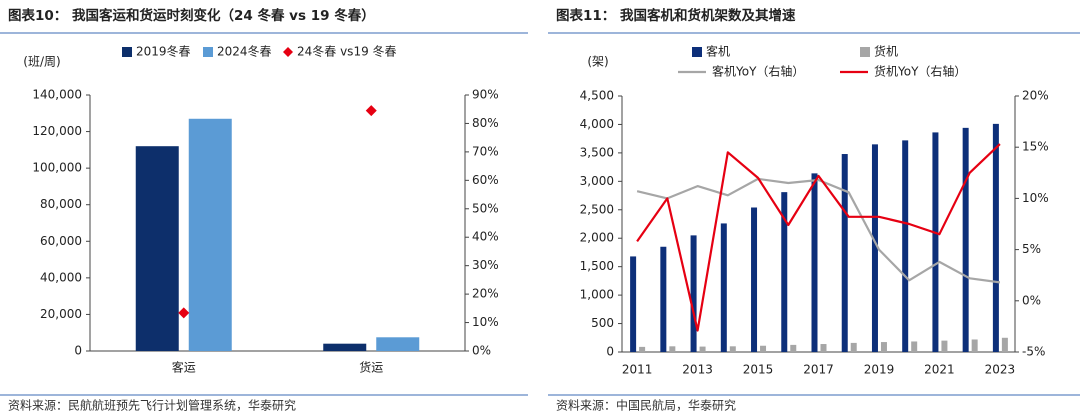  Describe the element at coordinates (886, 51) in the screenshot. I see `legend-label: 货机` at that location.